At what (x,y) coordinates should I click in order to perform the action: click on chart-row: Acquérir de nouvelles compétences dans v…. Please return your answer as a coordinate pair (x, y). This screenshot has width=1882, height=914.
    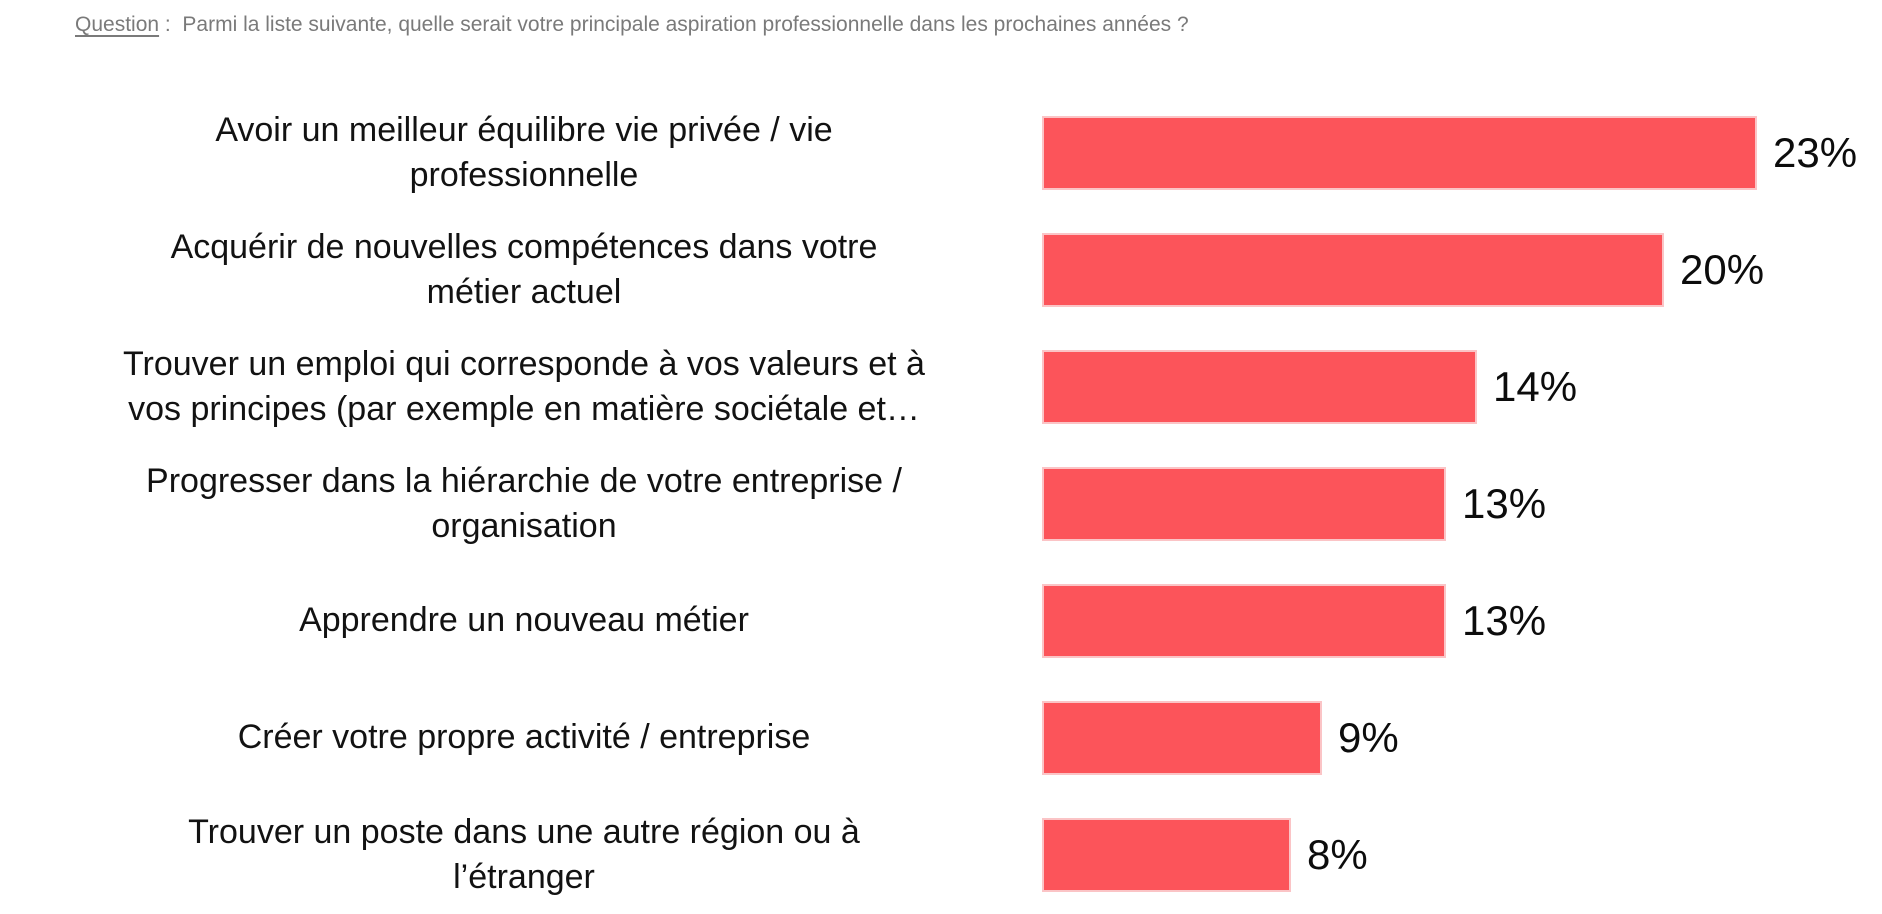
    Looking at the image, I should click on (941, 269).